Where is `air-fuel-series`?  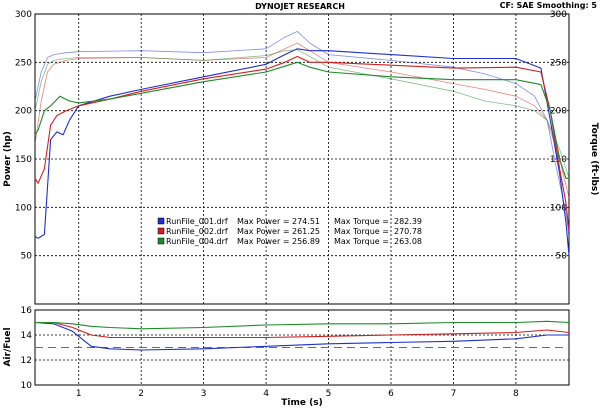
air-fuel-series is located at coordinates (302, 335).